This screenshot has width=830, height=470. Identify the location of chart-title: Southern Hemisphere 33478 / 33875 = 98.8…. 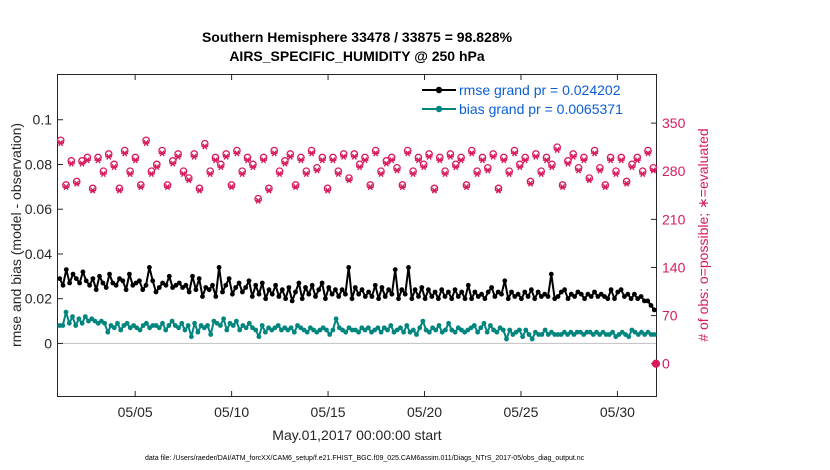
(357, 37).